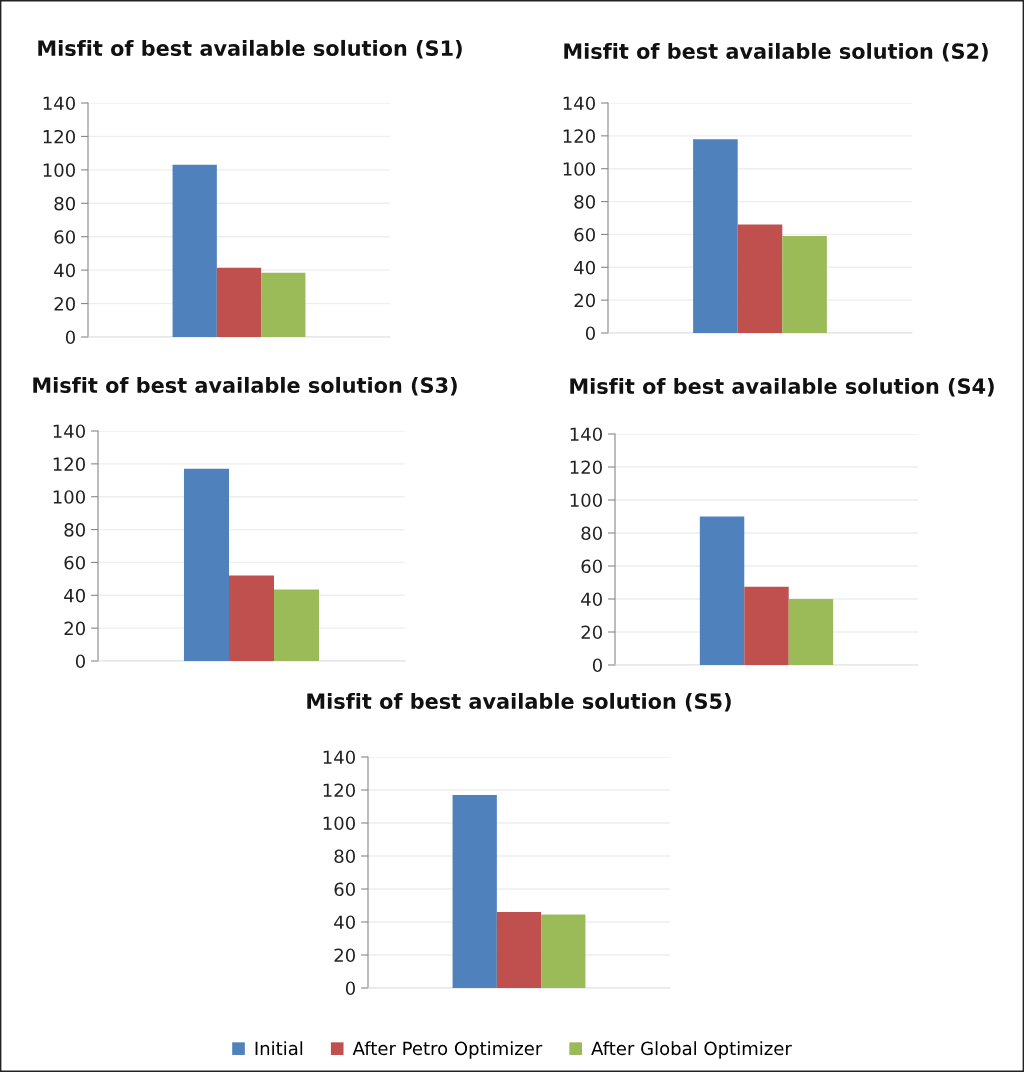 This screenshot has height=1072, width=1024. I want to click on chart-title: Misfit of best available solution (S2), so click(776, 52).